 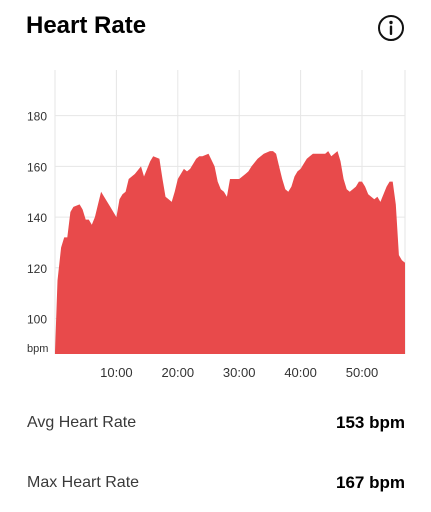 What do you see at coordinates (300, 372) in the screenshot?
I see `x-tick-label: 40:00` at bounding box center [300, 372].